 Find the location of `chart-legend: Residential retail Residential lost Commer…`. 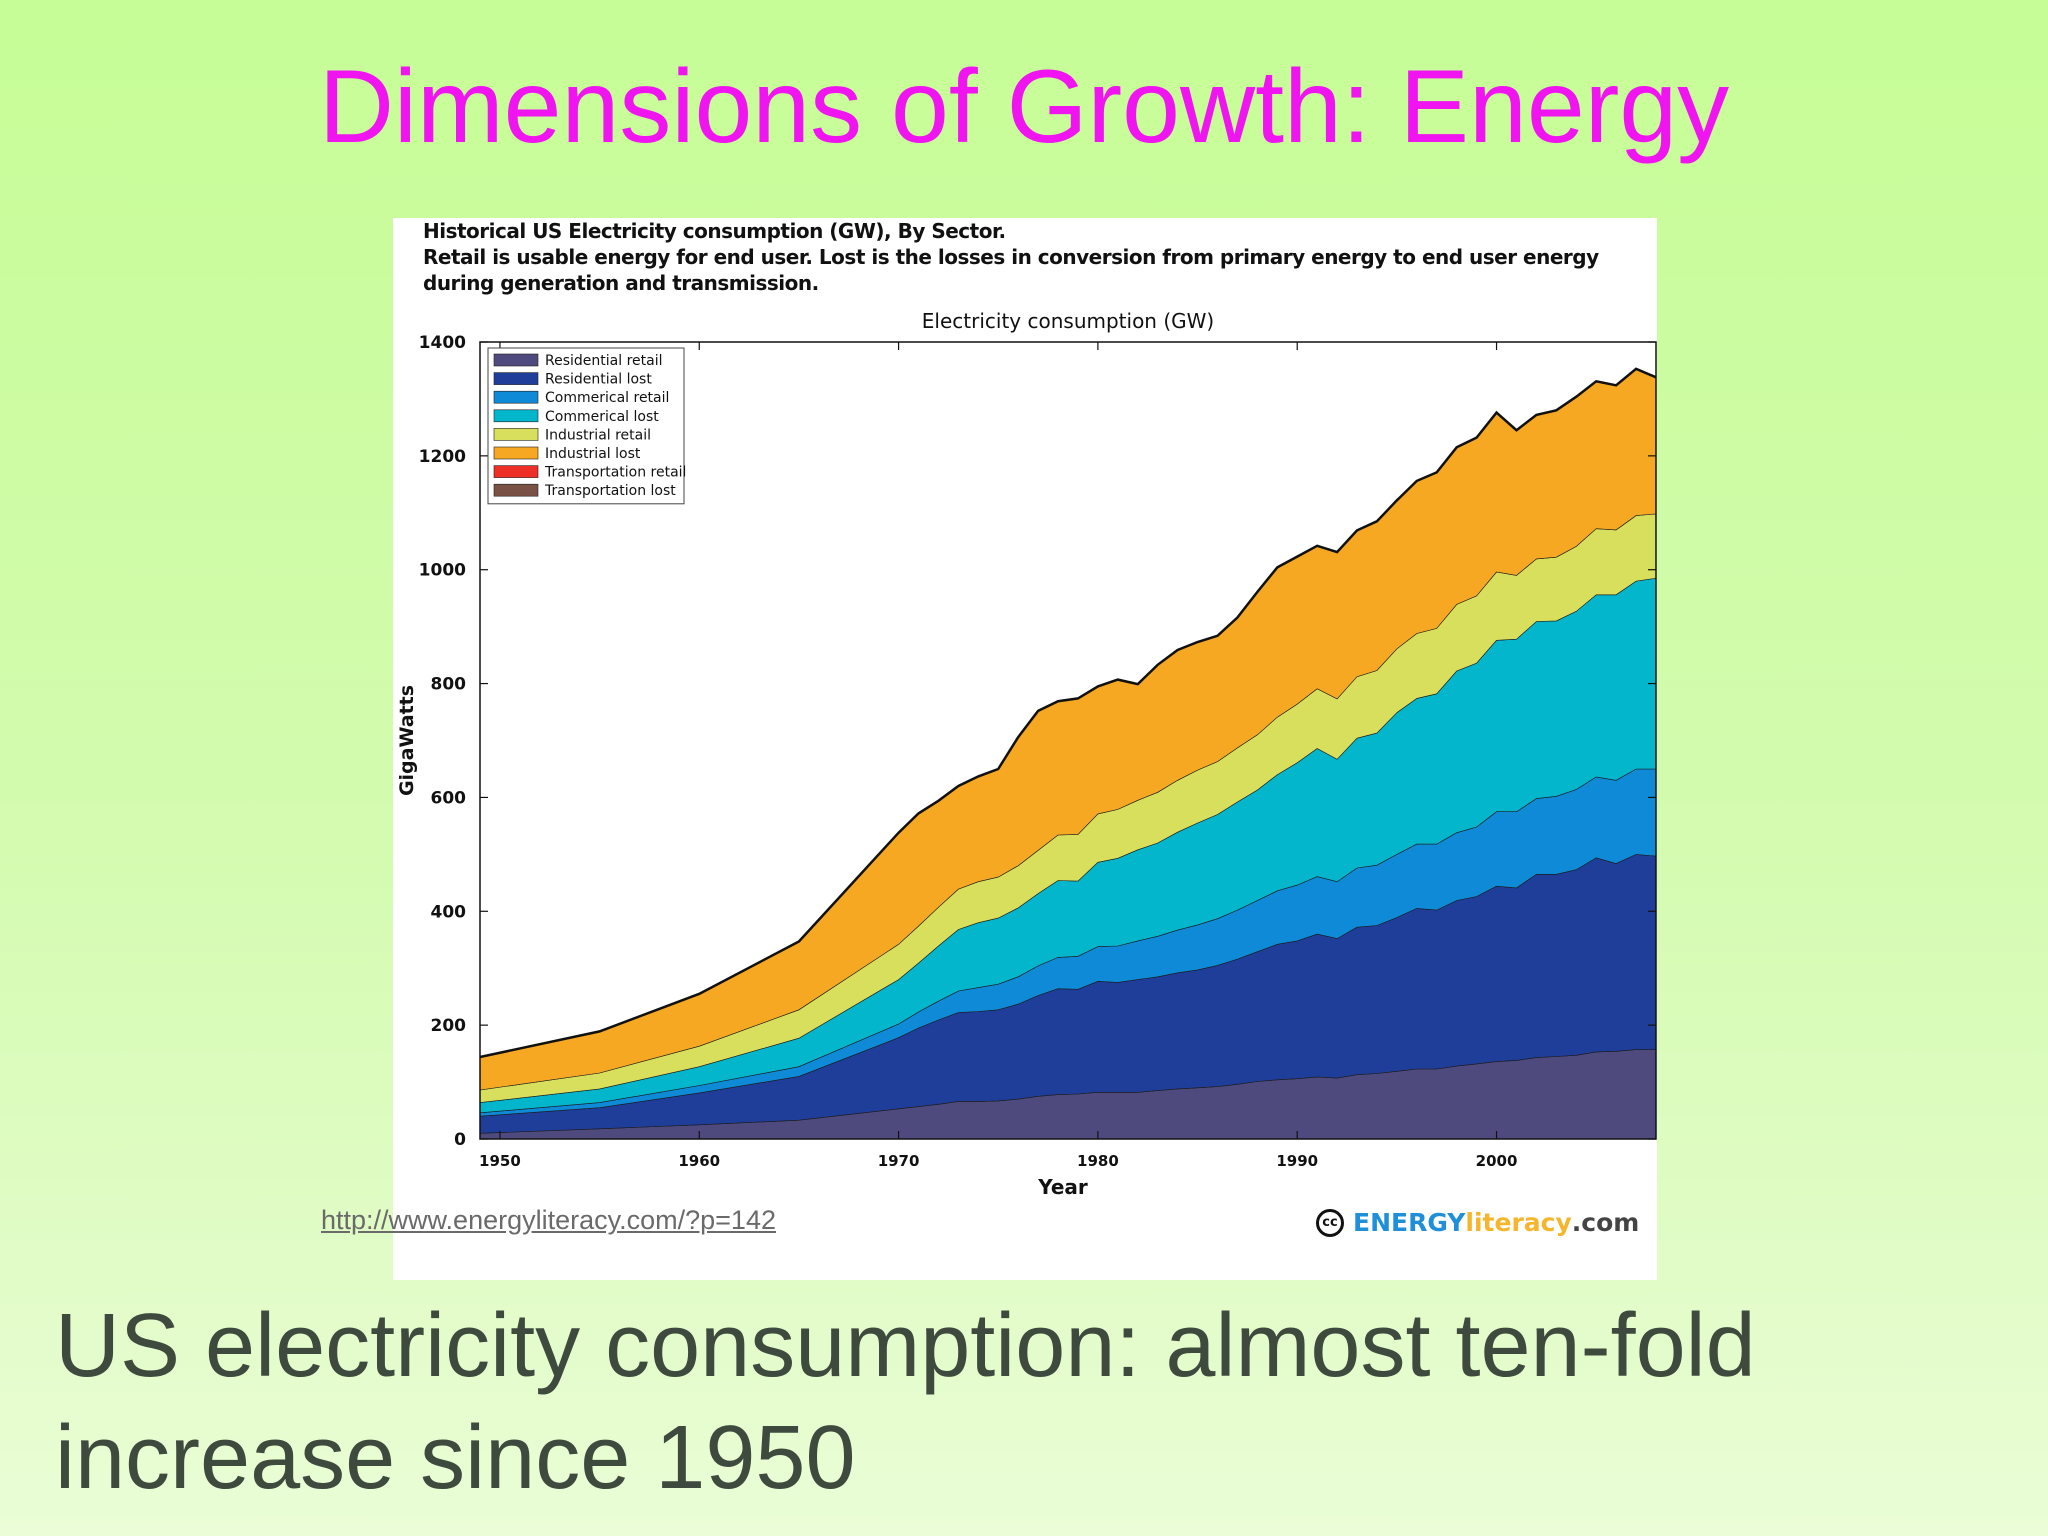

chart-legend: Residential retail Residential lost Commer… is located at coordinates (586, 426).